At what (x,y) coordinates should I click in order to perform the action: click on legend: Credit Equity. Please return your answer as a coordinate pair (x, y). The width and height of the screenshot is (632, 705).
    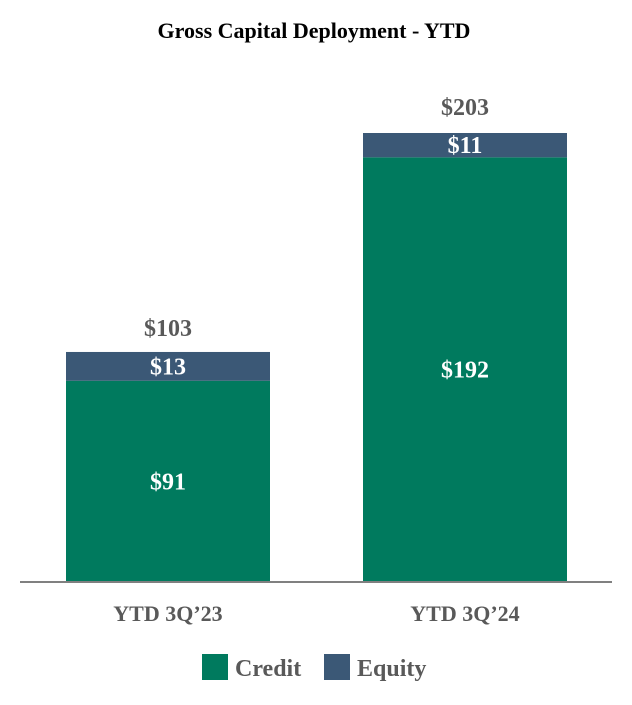
    Looking at the image, I should click on (314, 668).